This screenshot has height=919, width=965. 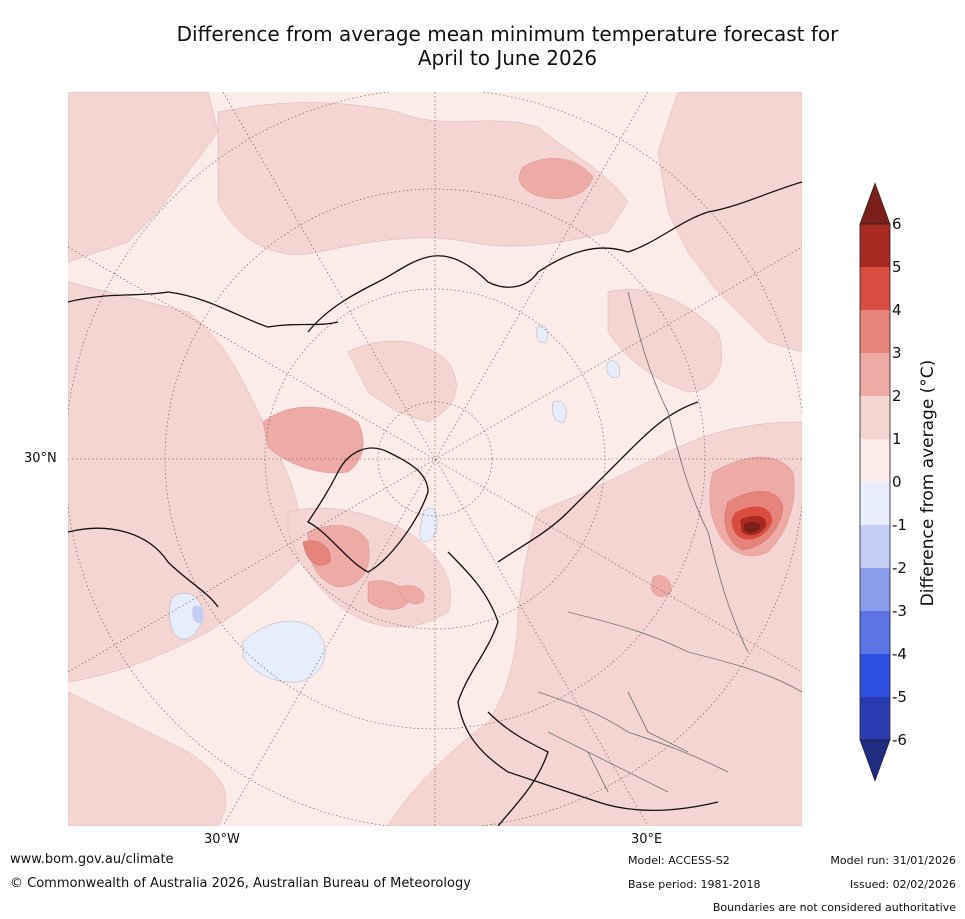 I want to click on colorbar-tick: -1, so click(x=899, y=525).